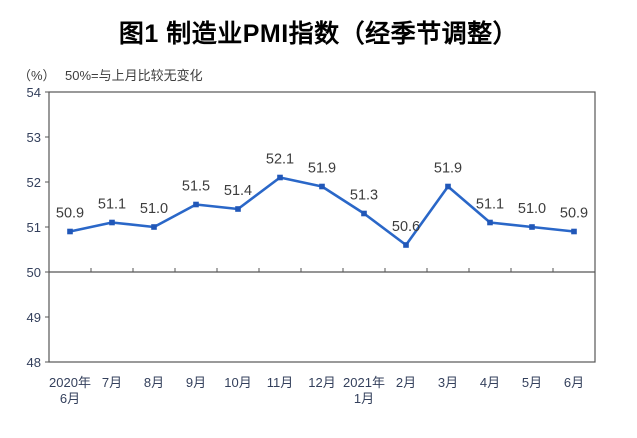 The image size is (637, 438). I want to click on data-point-label: 50.6, so click(406, 227).